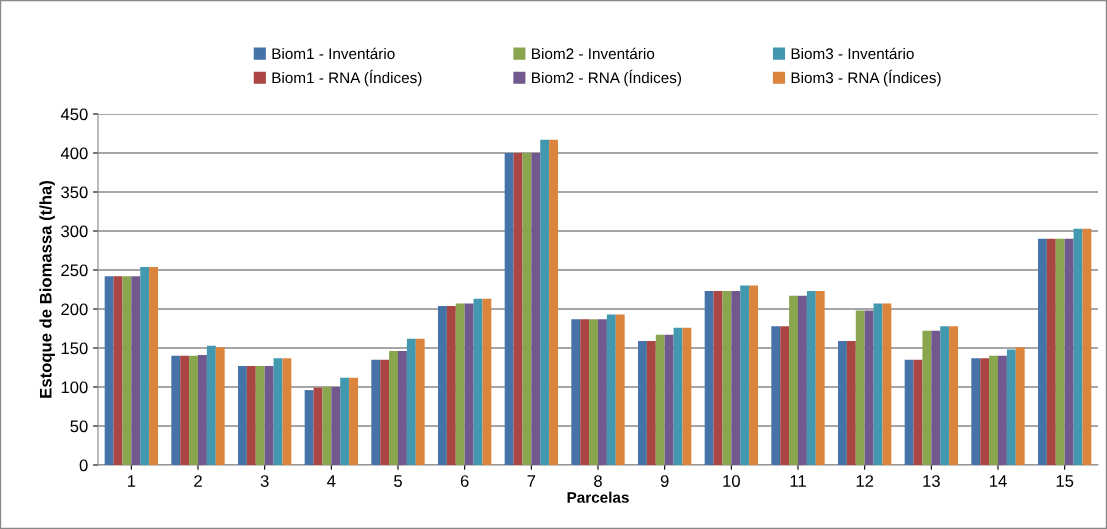  What do you see at coordinates (198, 481) in the screenshot?
I see `x-tick-label: 2` at bounding box center [198, 481].